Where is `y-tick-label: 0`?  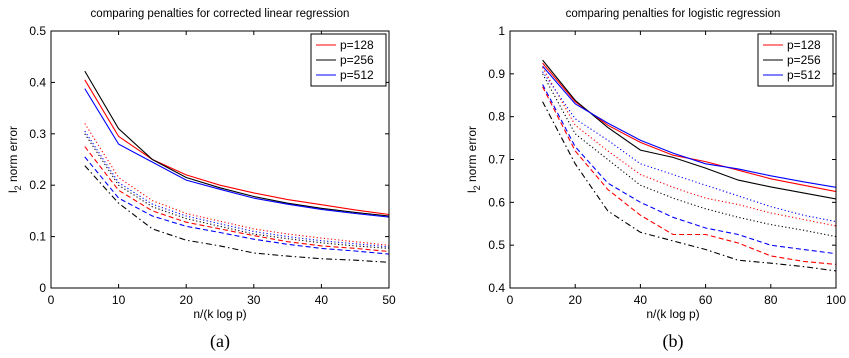
y-tick-label: 0 is located at coordinates (42, 288).